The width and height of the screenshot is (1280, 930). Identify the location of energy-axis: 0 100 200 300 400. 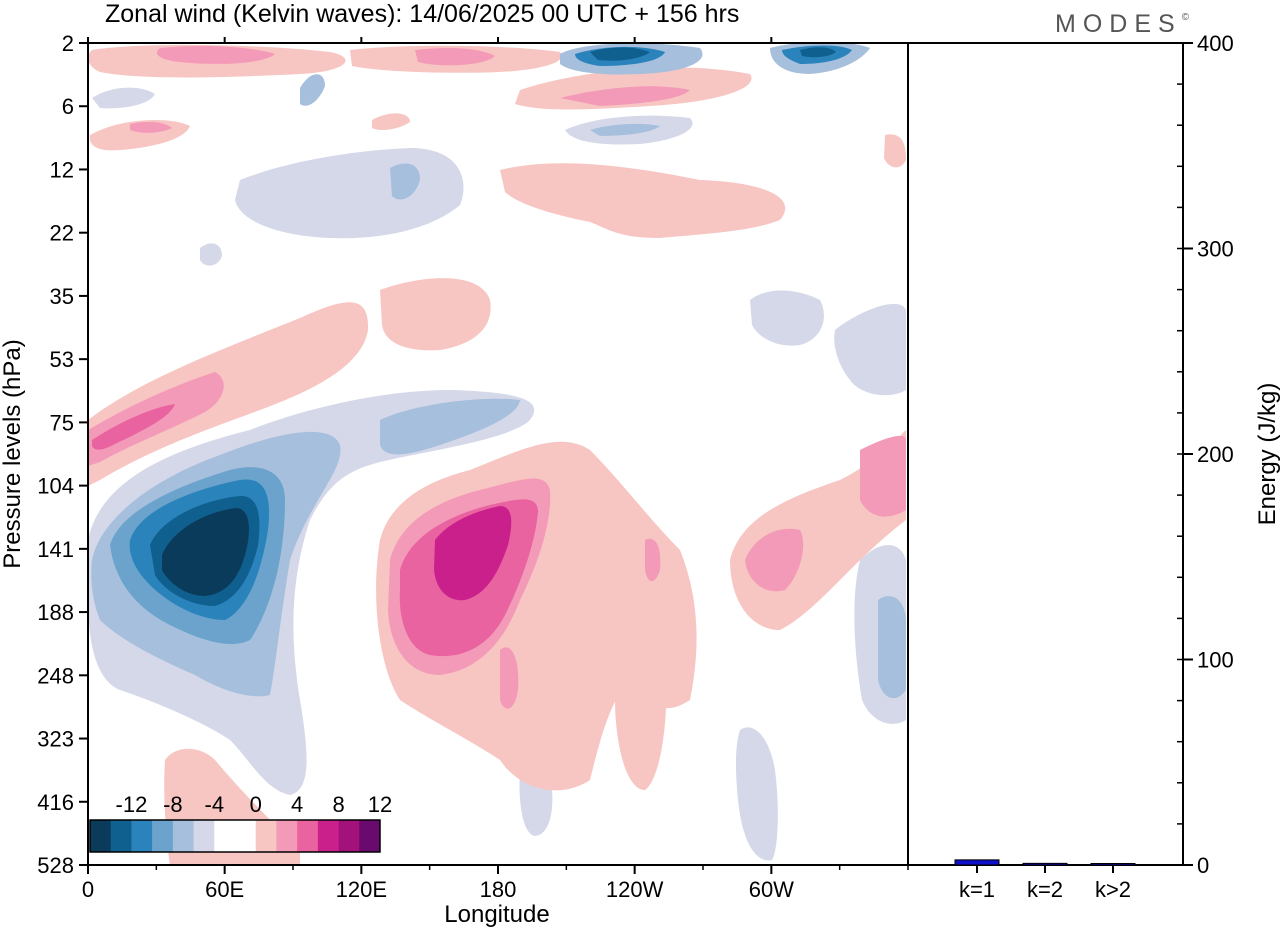
(1205, 454).